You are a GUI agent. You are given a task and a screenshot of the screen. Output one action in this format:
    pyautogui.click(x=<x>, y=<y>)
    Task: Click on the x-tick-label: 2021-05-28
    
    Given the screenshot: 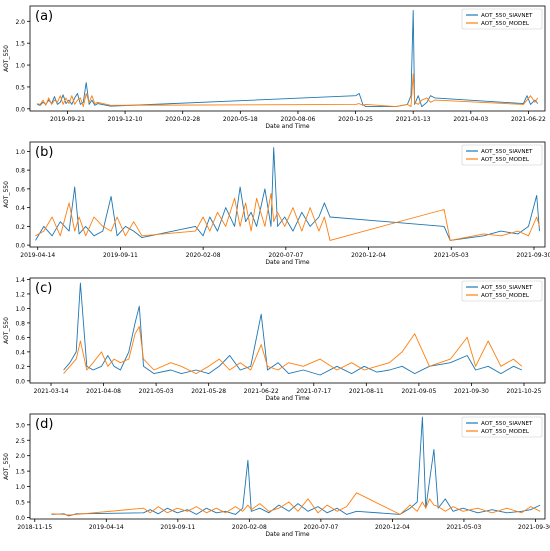 What is the action you would take?
    pyautogui.click(x=208, y=391)
    